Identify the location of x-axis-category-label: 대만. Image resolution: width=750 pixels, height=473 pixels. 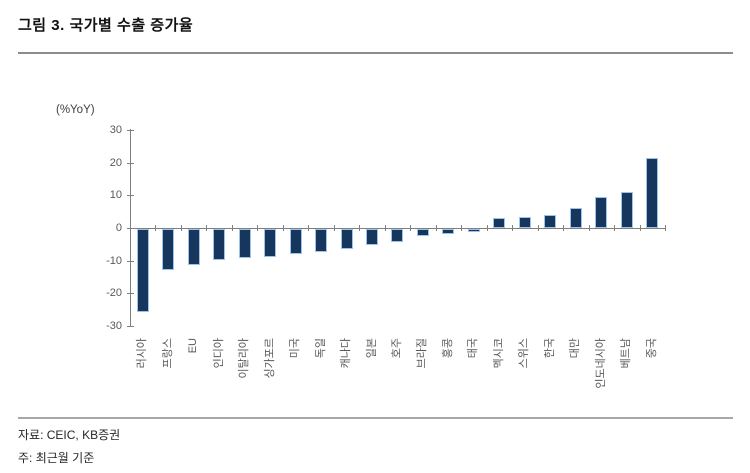
(575, 348).